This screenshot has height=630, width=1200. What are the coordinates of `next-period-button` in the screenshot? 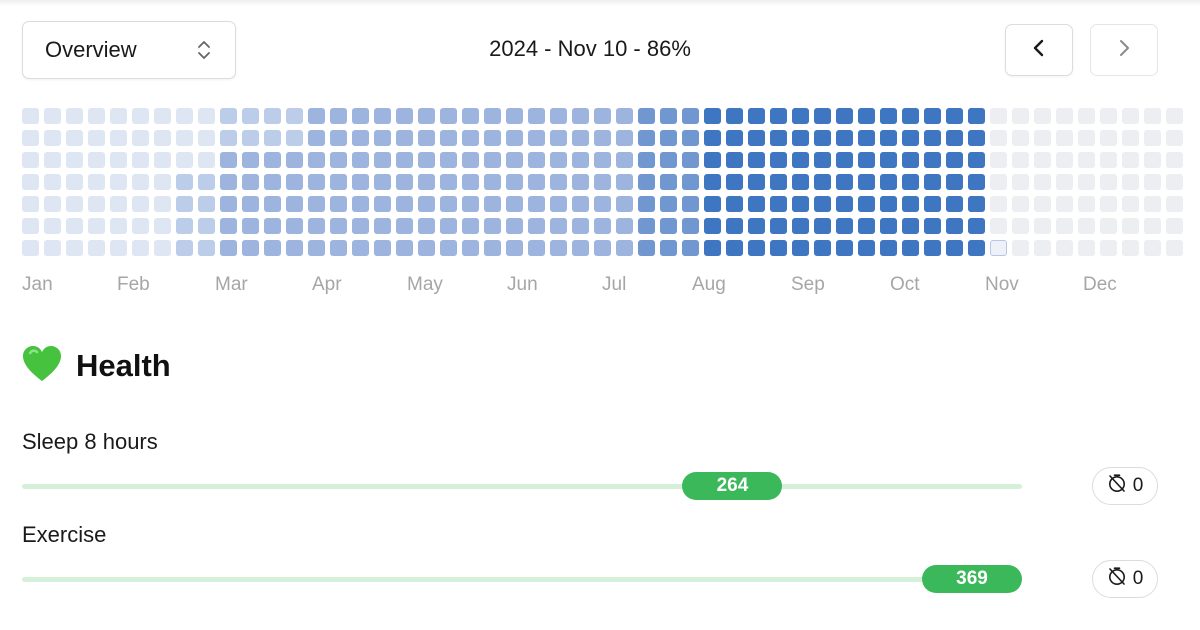 It's located at (1124, 50).